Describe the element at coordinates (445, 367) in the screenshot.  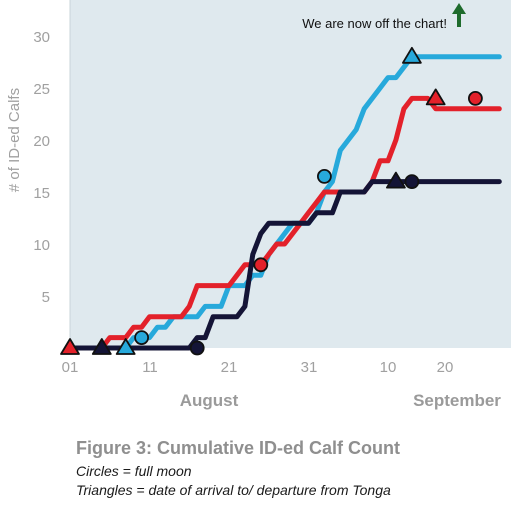
I see `x-tick-sep-20: 20` at that location.